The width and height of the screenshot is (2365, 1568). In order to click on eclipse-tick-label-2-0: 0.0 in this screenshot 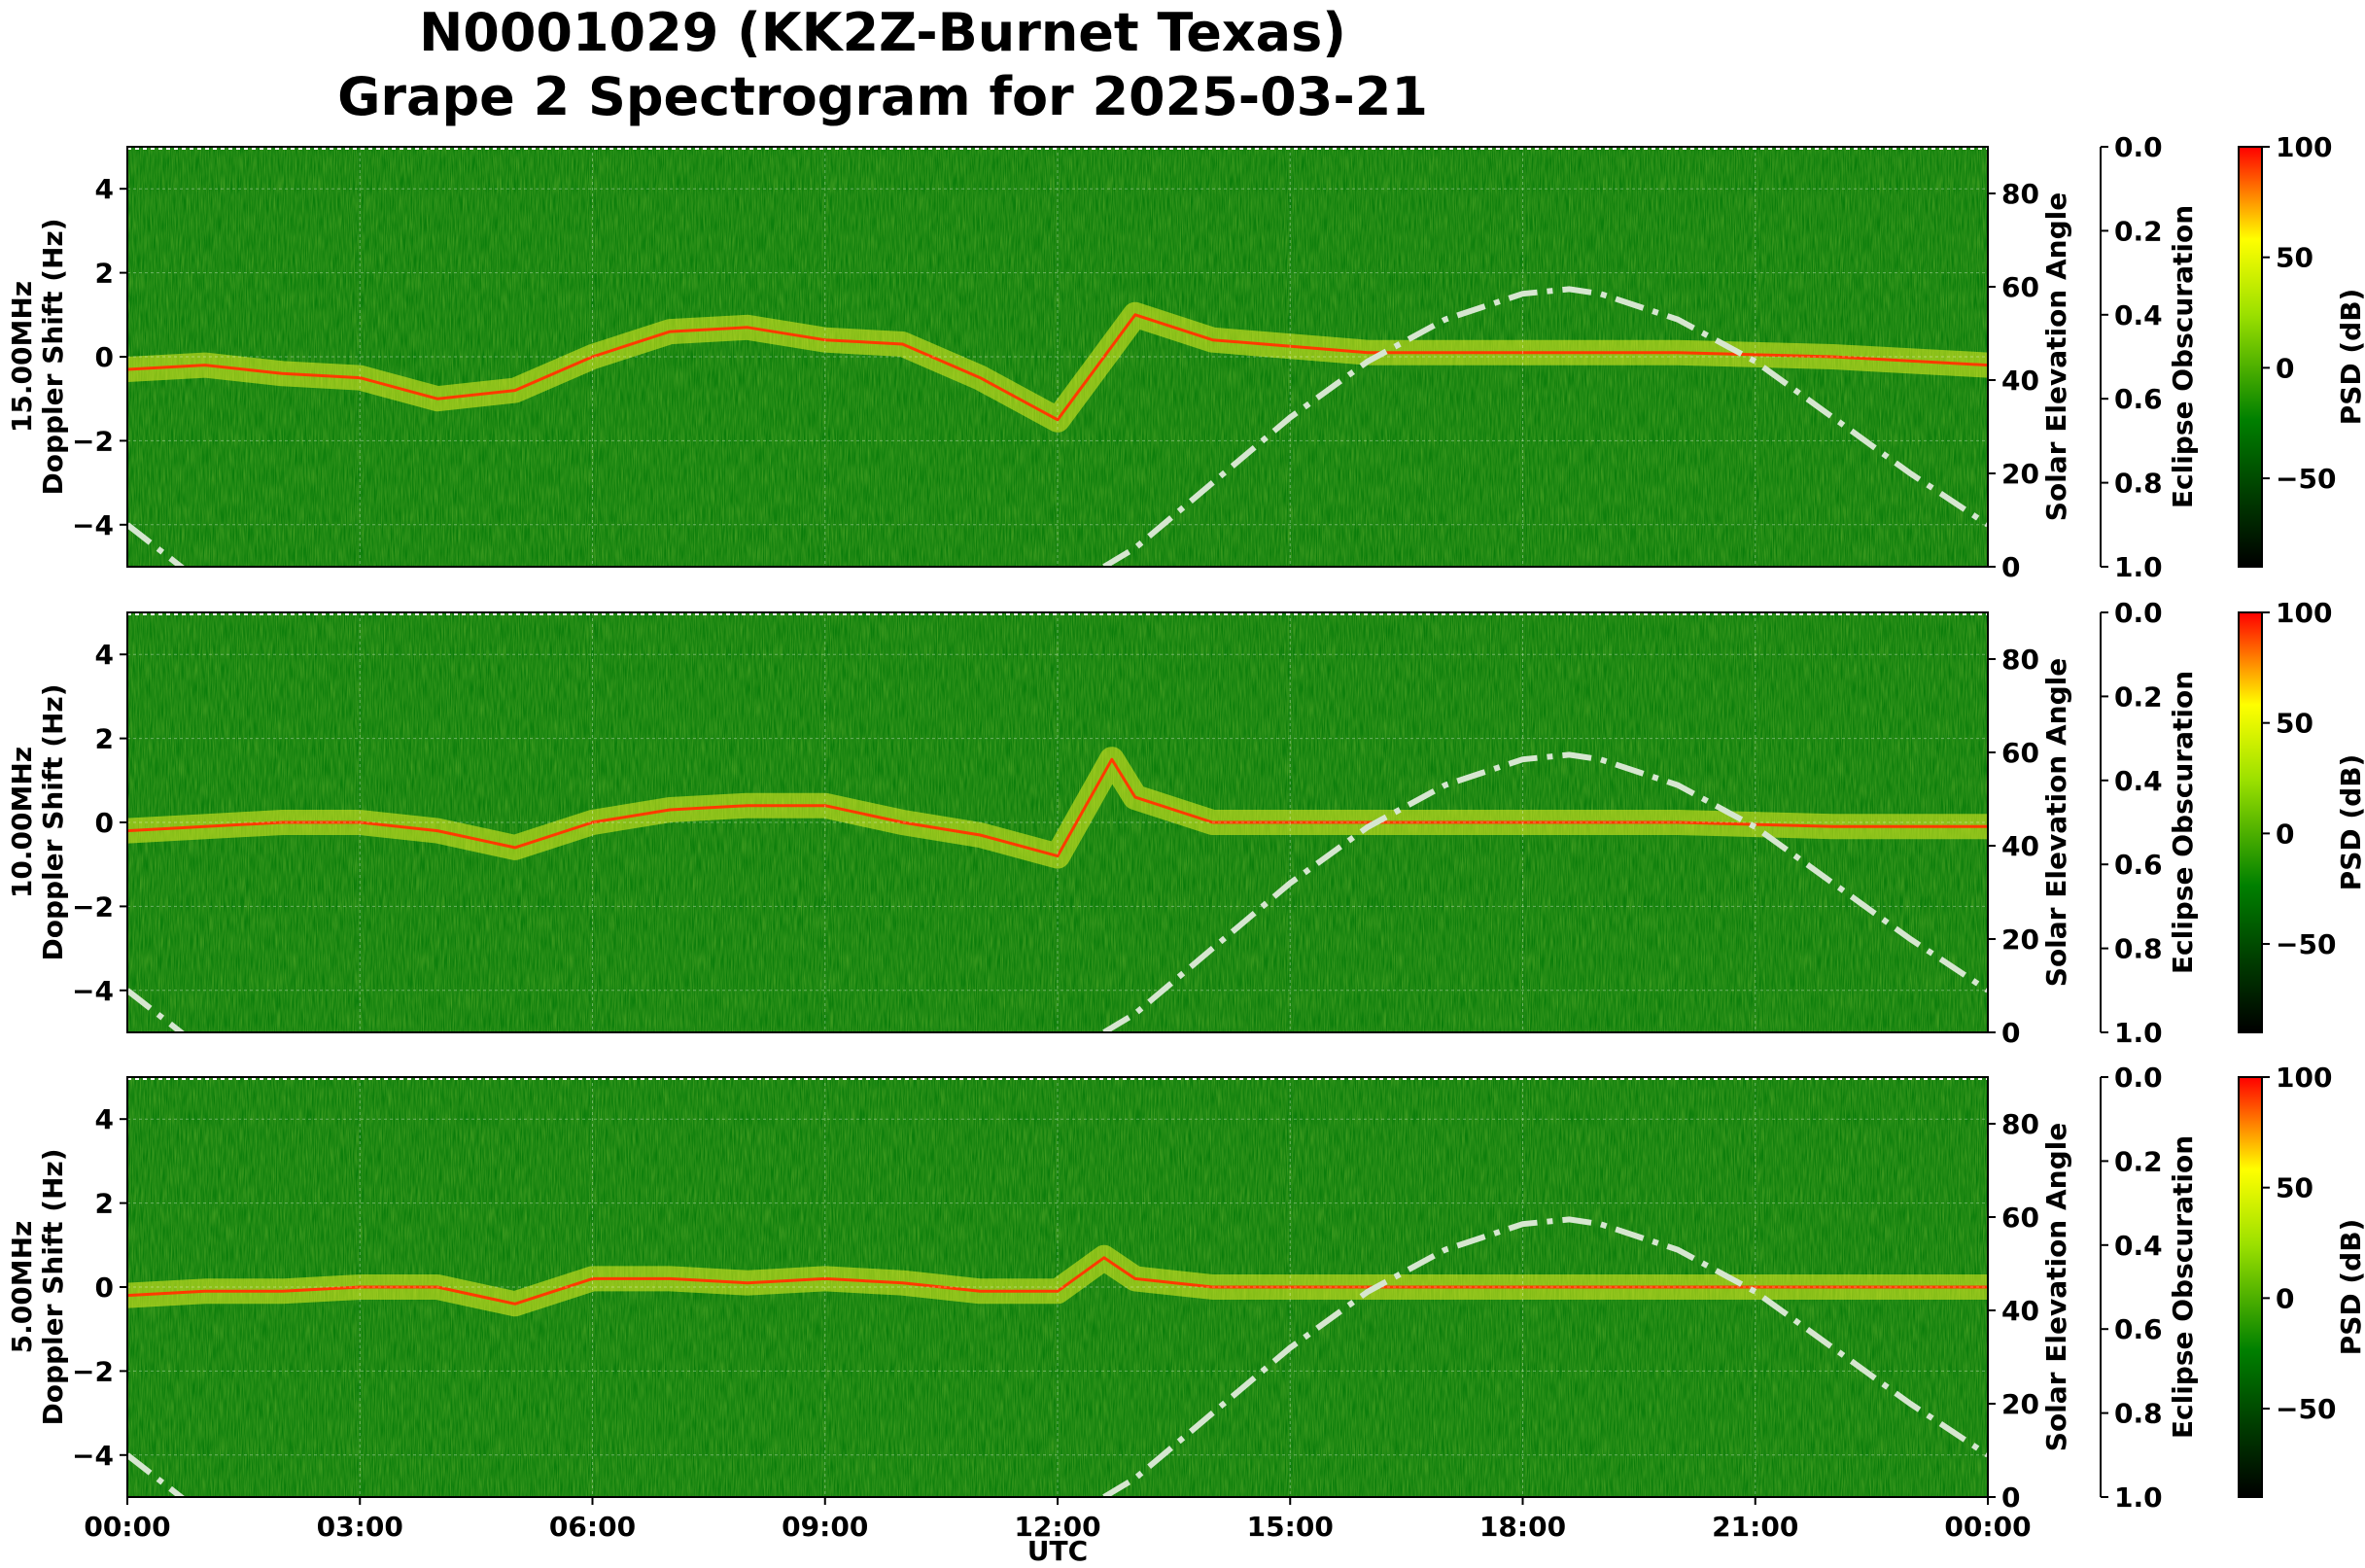, I will do `click(2138, 1078)`.